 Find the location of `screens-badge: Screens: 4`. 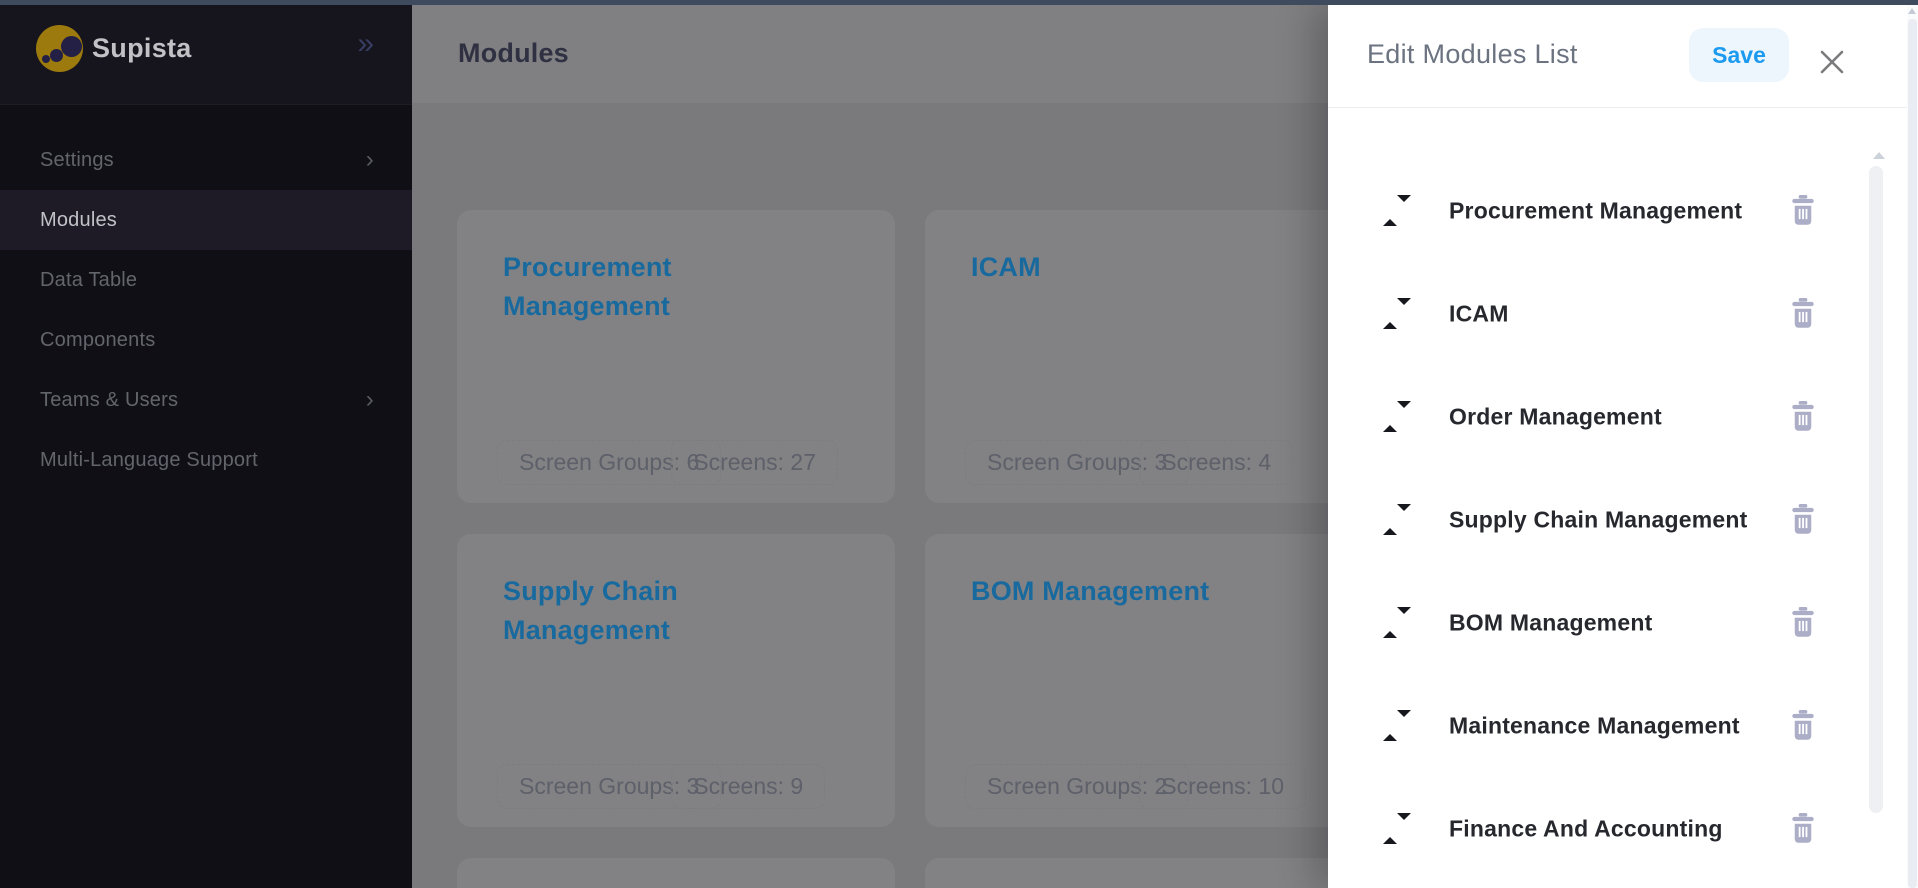

screens-badge: Screens: 4 is located at coordinates (1216, 462).